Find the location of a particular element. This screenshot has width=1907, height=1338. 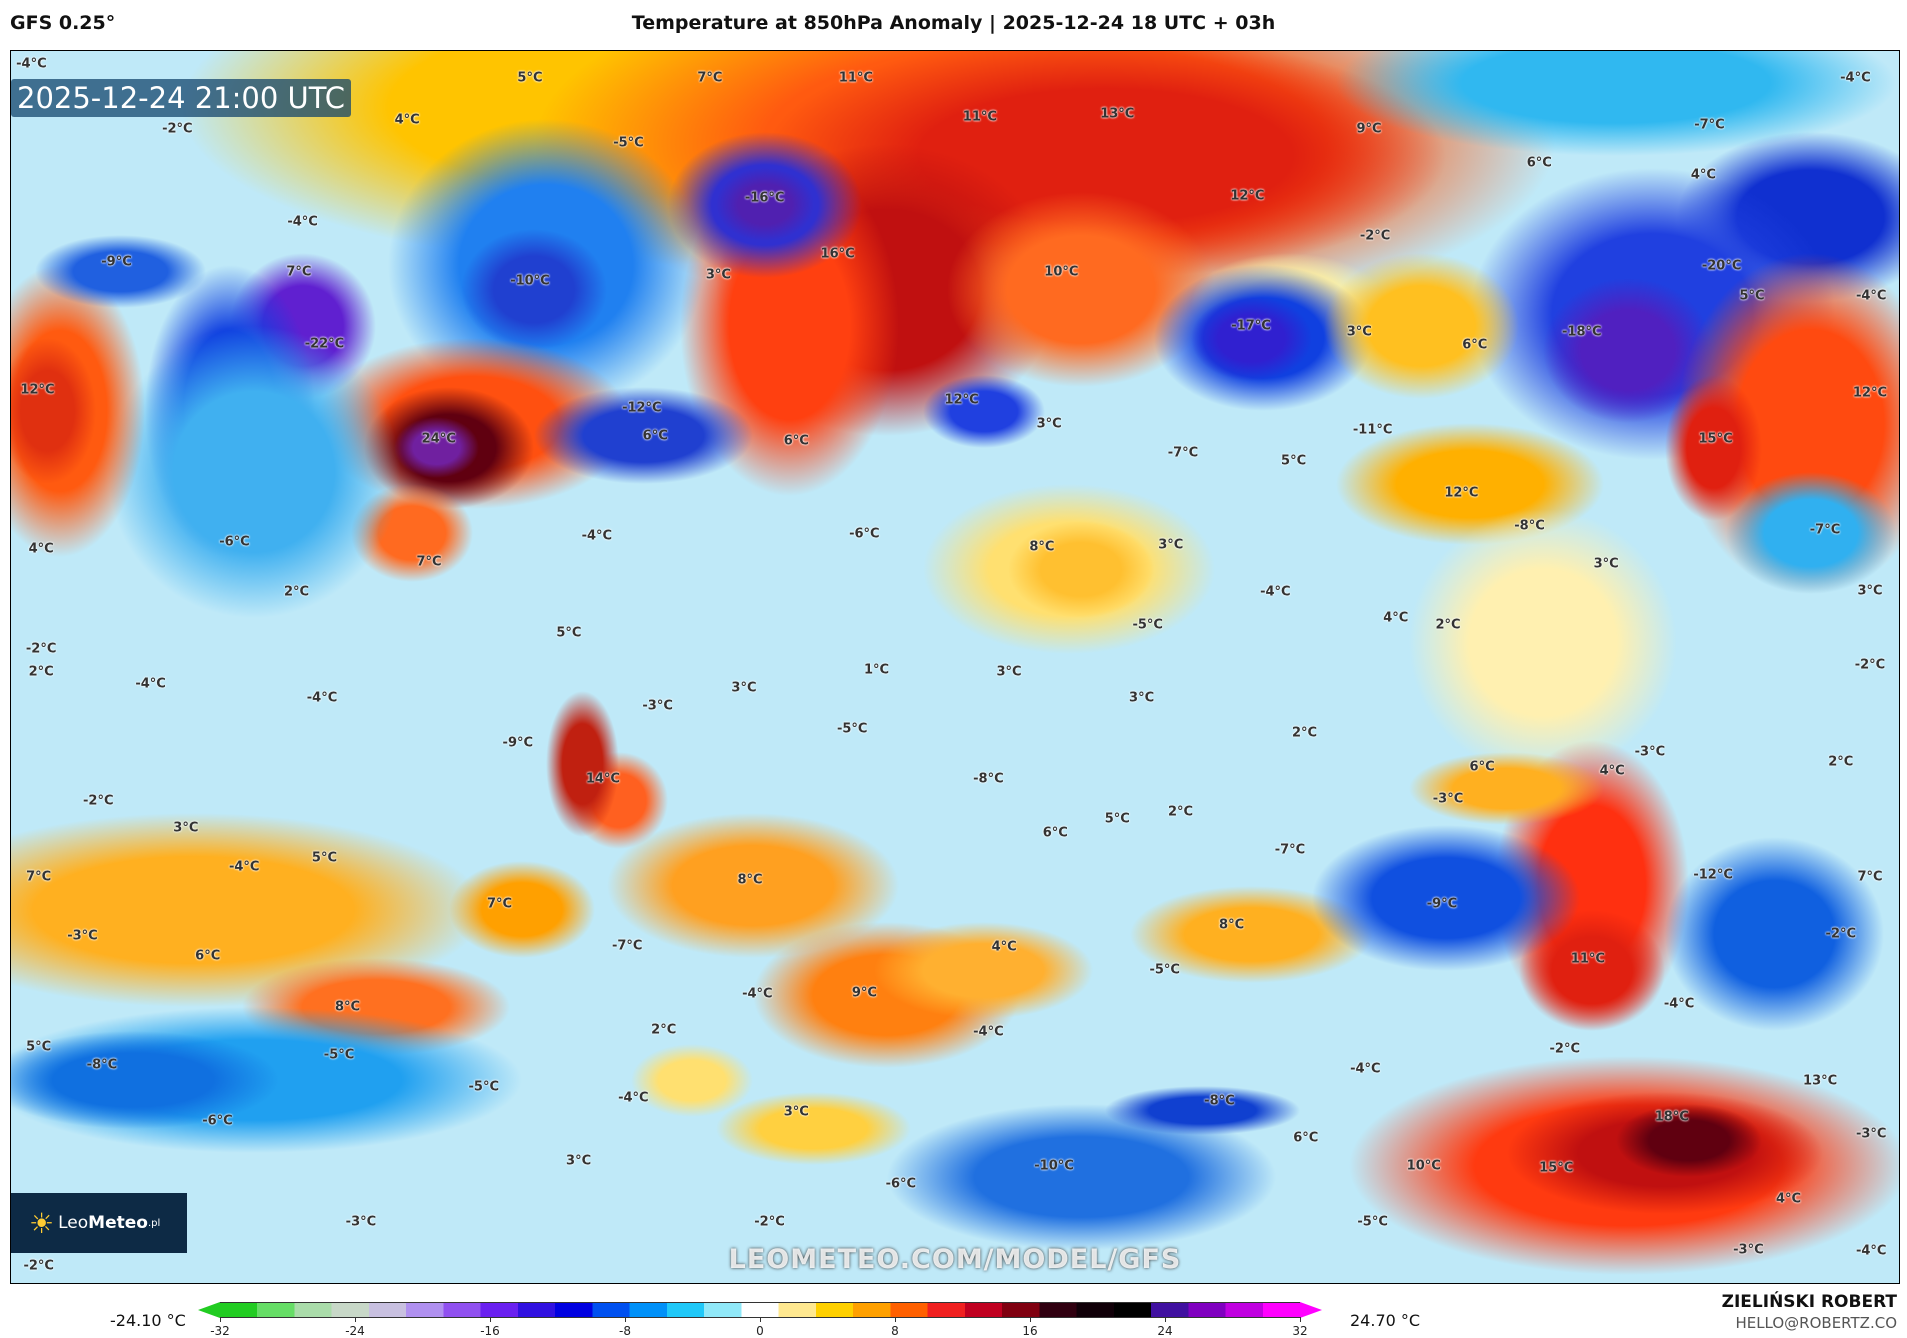

colorbar-tick-label: 8 is located at coordinates (895, 1331).